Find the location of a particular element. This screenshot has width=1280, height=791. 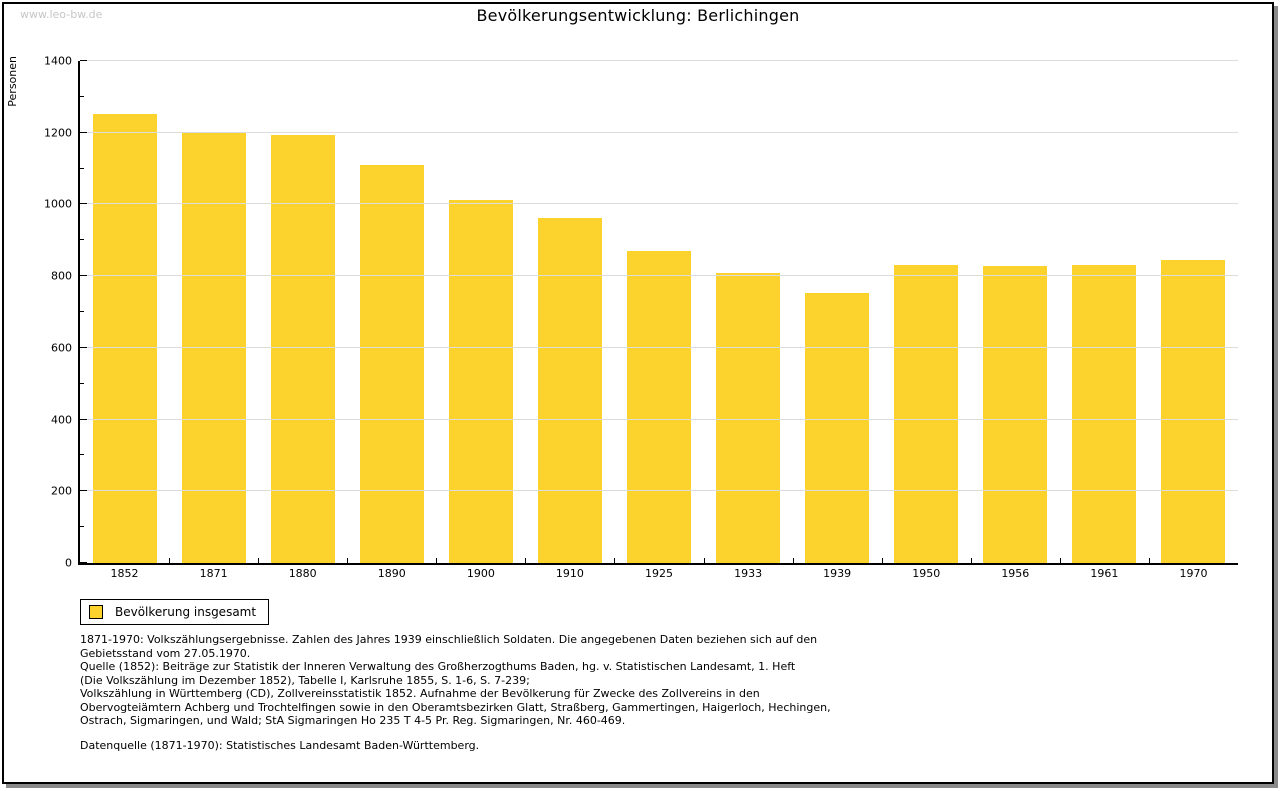

y-axis-tick-label: 200 is located at coordinates (61, 491).